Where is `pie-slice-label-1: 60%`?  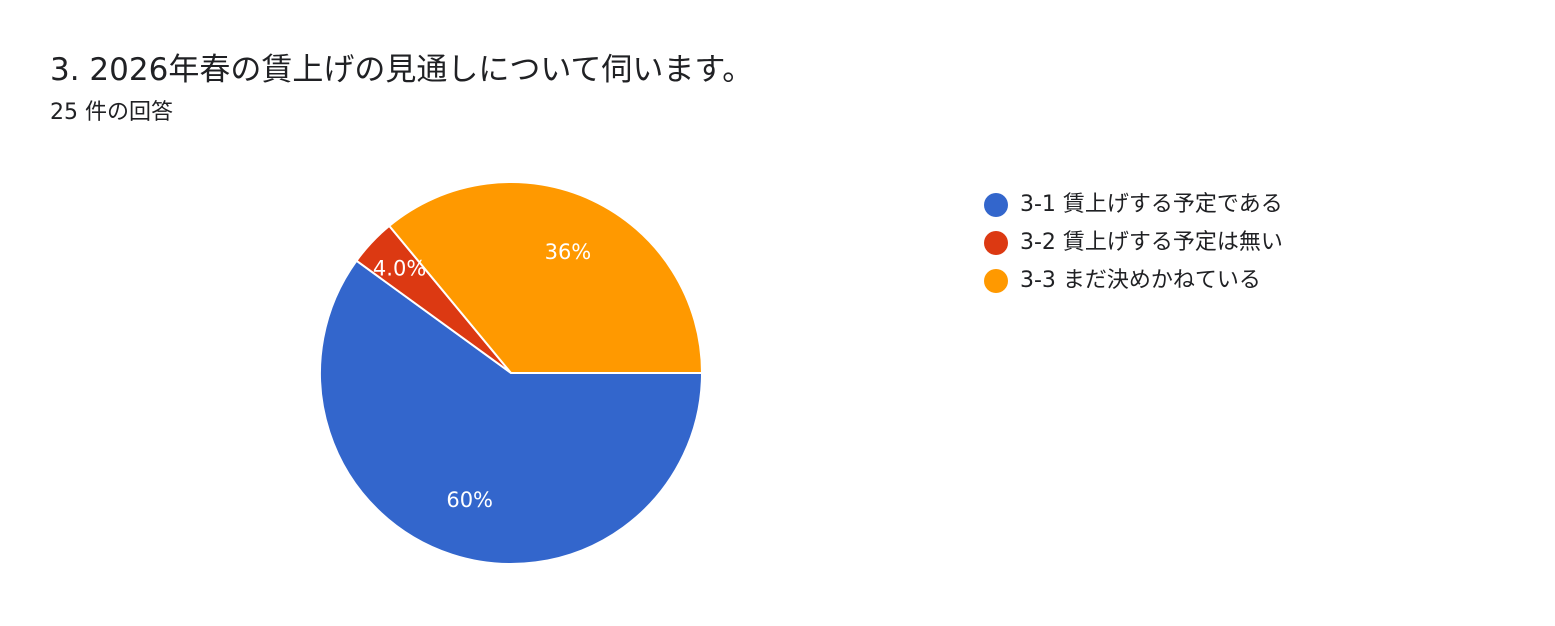
pie-slice-label-1: 60% is located at coordinates (469, 500).